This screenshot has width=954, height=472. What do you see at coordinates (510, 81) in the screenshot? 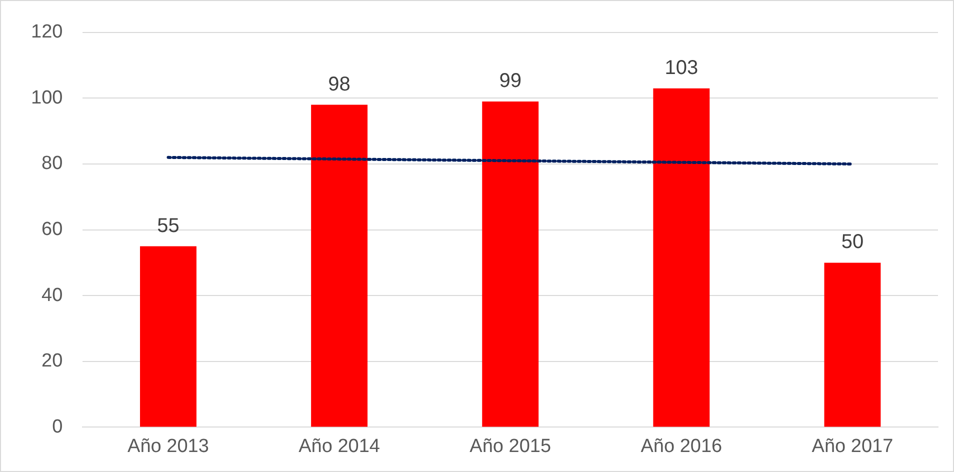
I see `data-label: 99` at bounding box center [510, 81].